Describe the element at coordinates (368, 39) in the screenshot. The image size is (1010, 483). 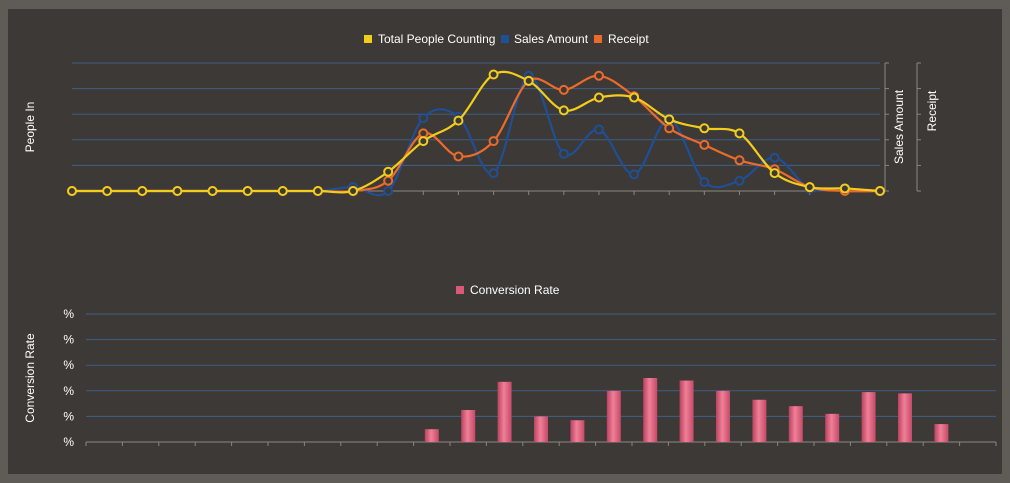
I see `legend-swatch-people` at that location.